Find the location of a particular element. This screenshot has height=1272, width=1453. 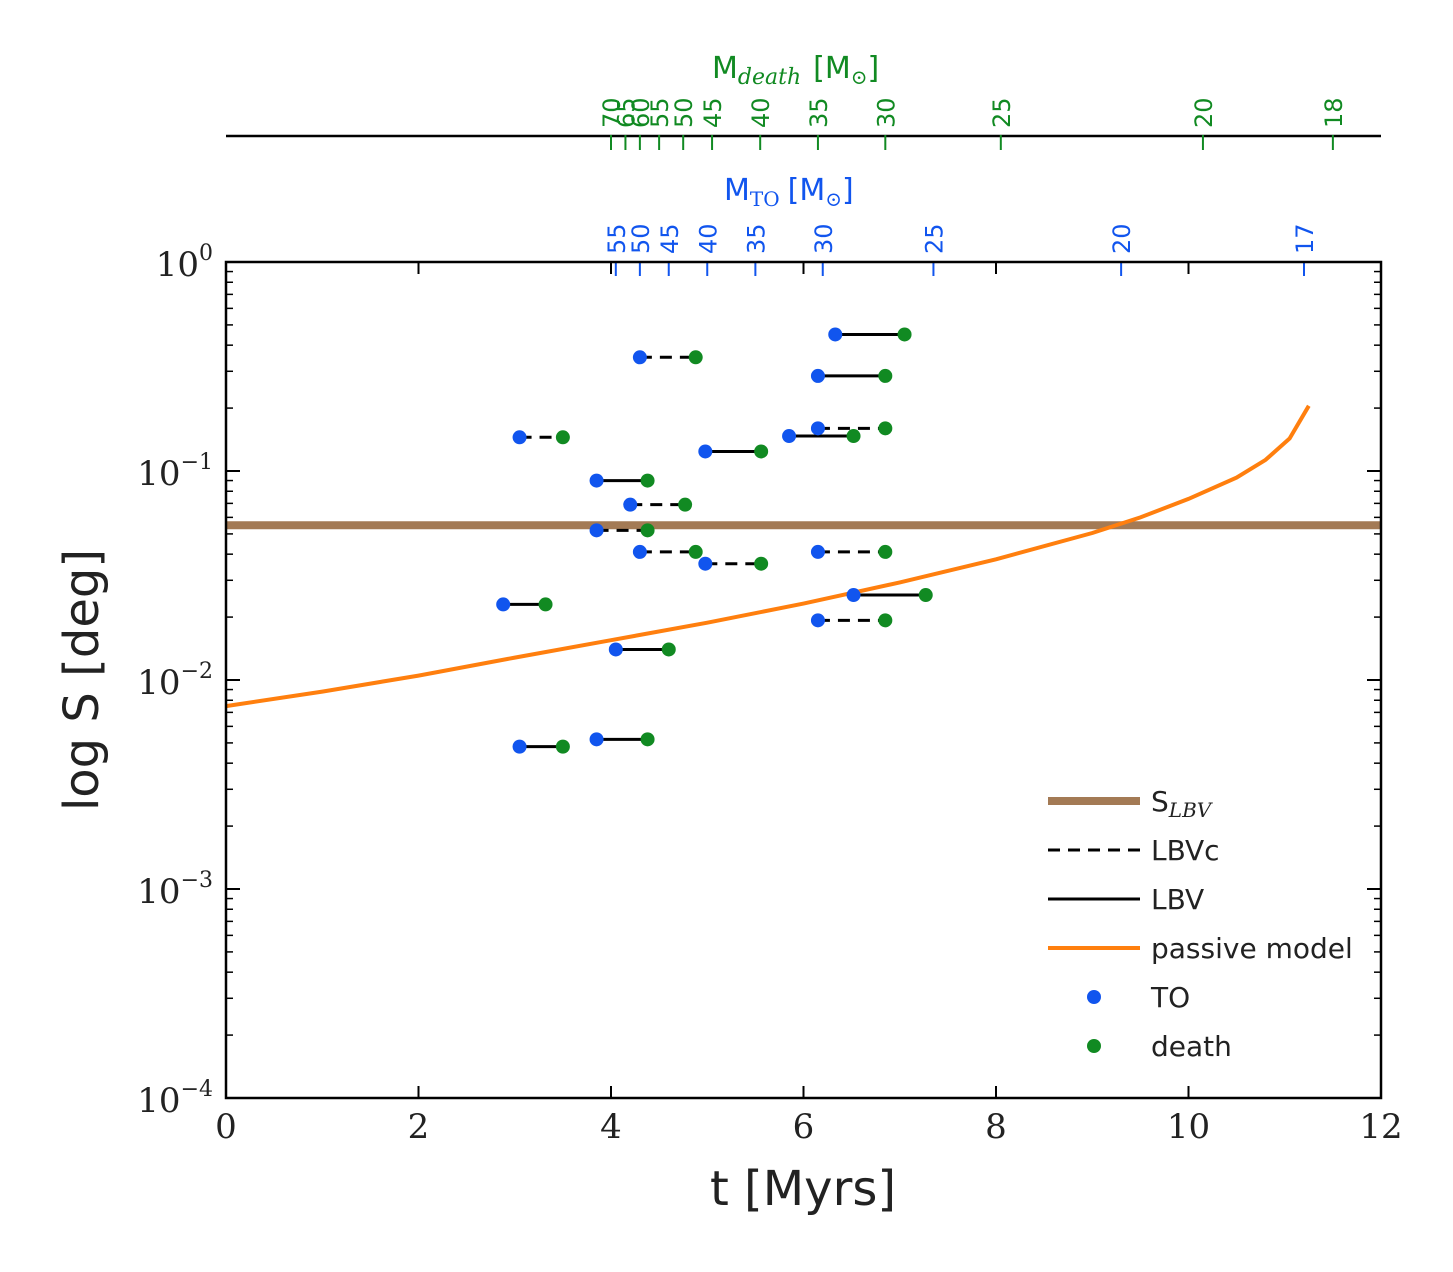

to-axis-tick-label: 30 is located at coordinates (824, 238).